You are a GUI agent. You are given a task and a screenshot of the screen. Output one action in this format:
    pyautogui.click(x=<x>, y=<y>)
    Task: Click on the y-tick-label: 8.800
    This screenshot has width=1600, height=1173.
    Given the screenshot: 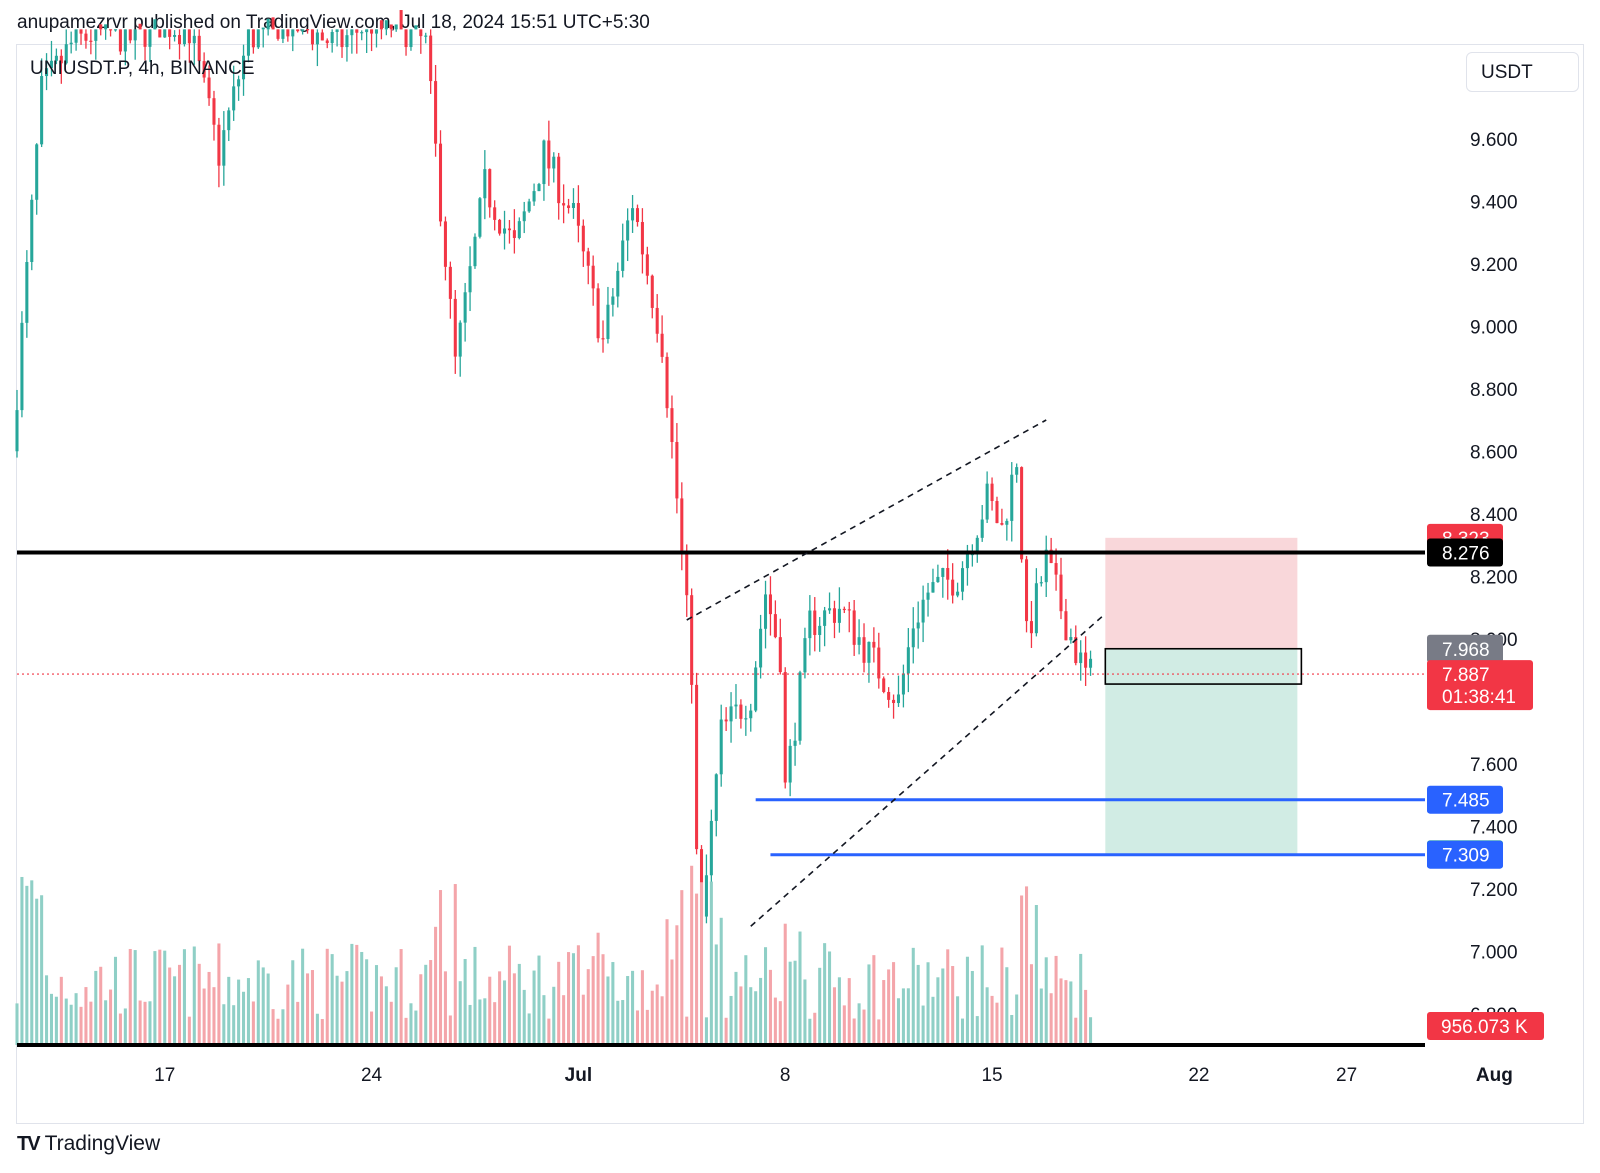 What is the action you would take?
    pyautogui.click(x=1494, y=390)
    